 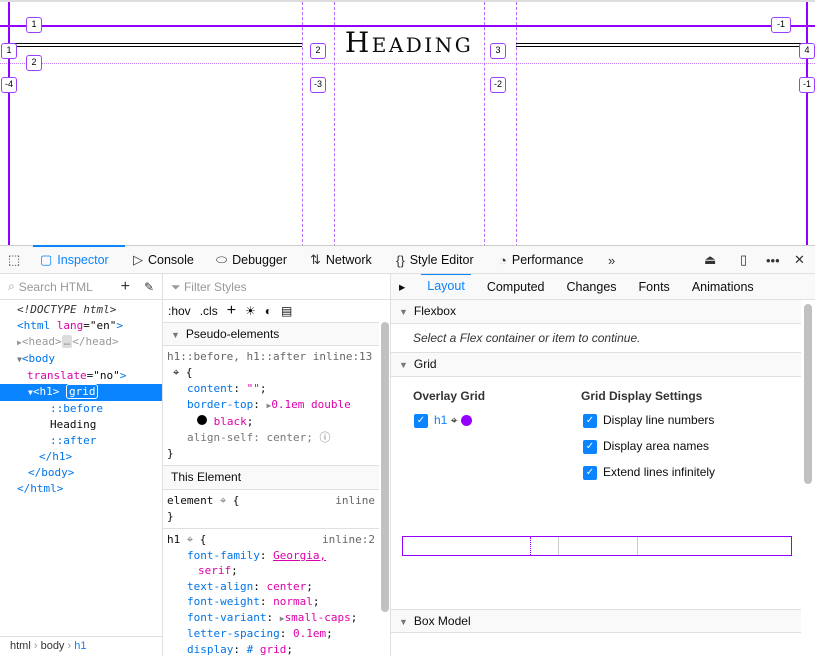 What do you see at coordinates (435, 260) in the screenshot?
I see `tab-style-editor: {} Style Editor` at bounding box center [435, 260].